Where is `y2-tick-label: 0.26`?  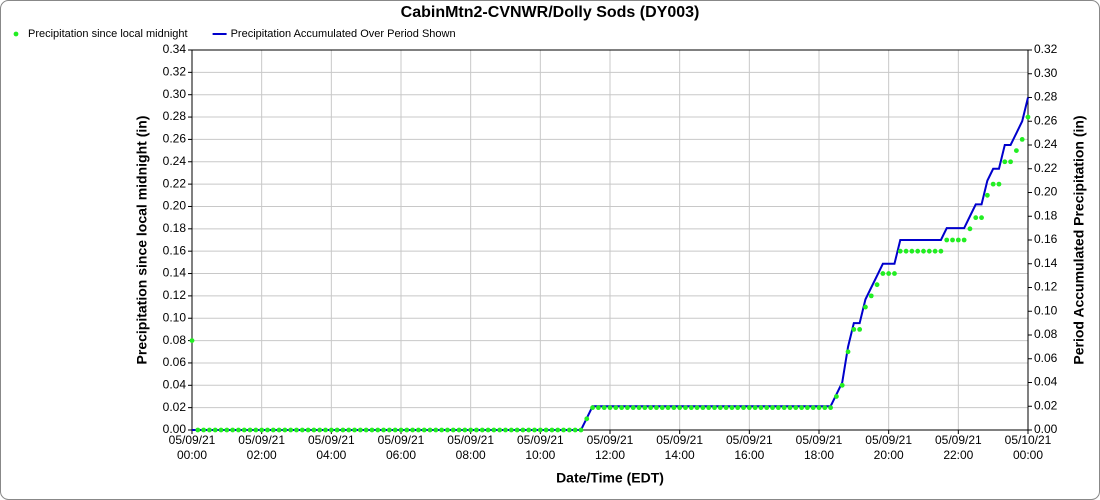
y2-tick-label: 0.26 is located at coordinates (1046, 120).